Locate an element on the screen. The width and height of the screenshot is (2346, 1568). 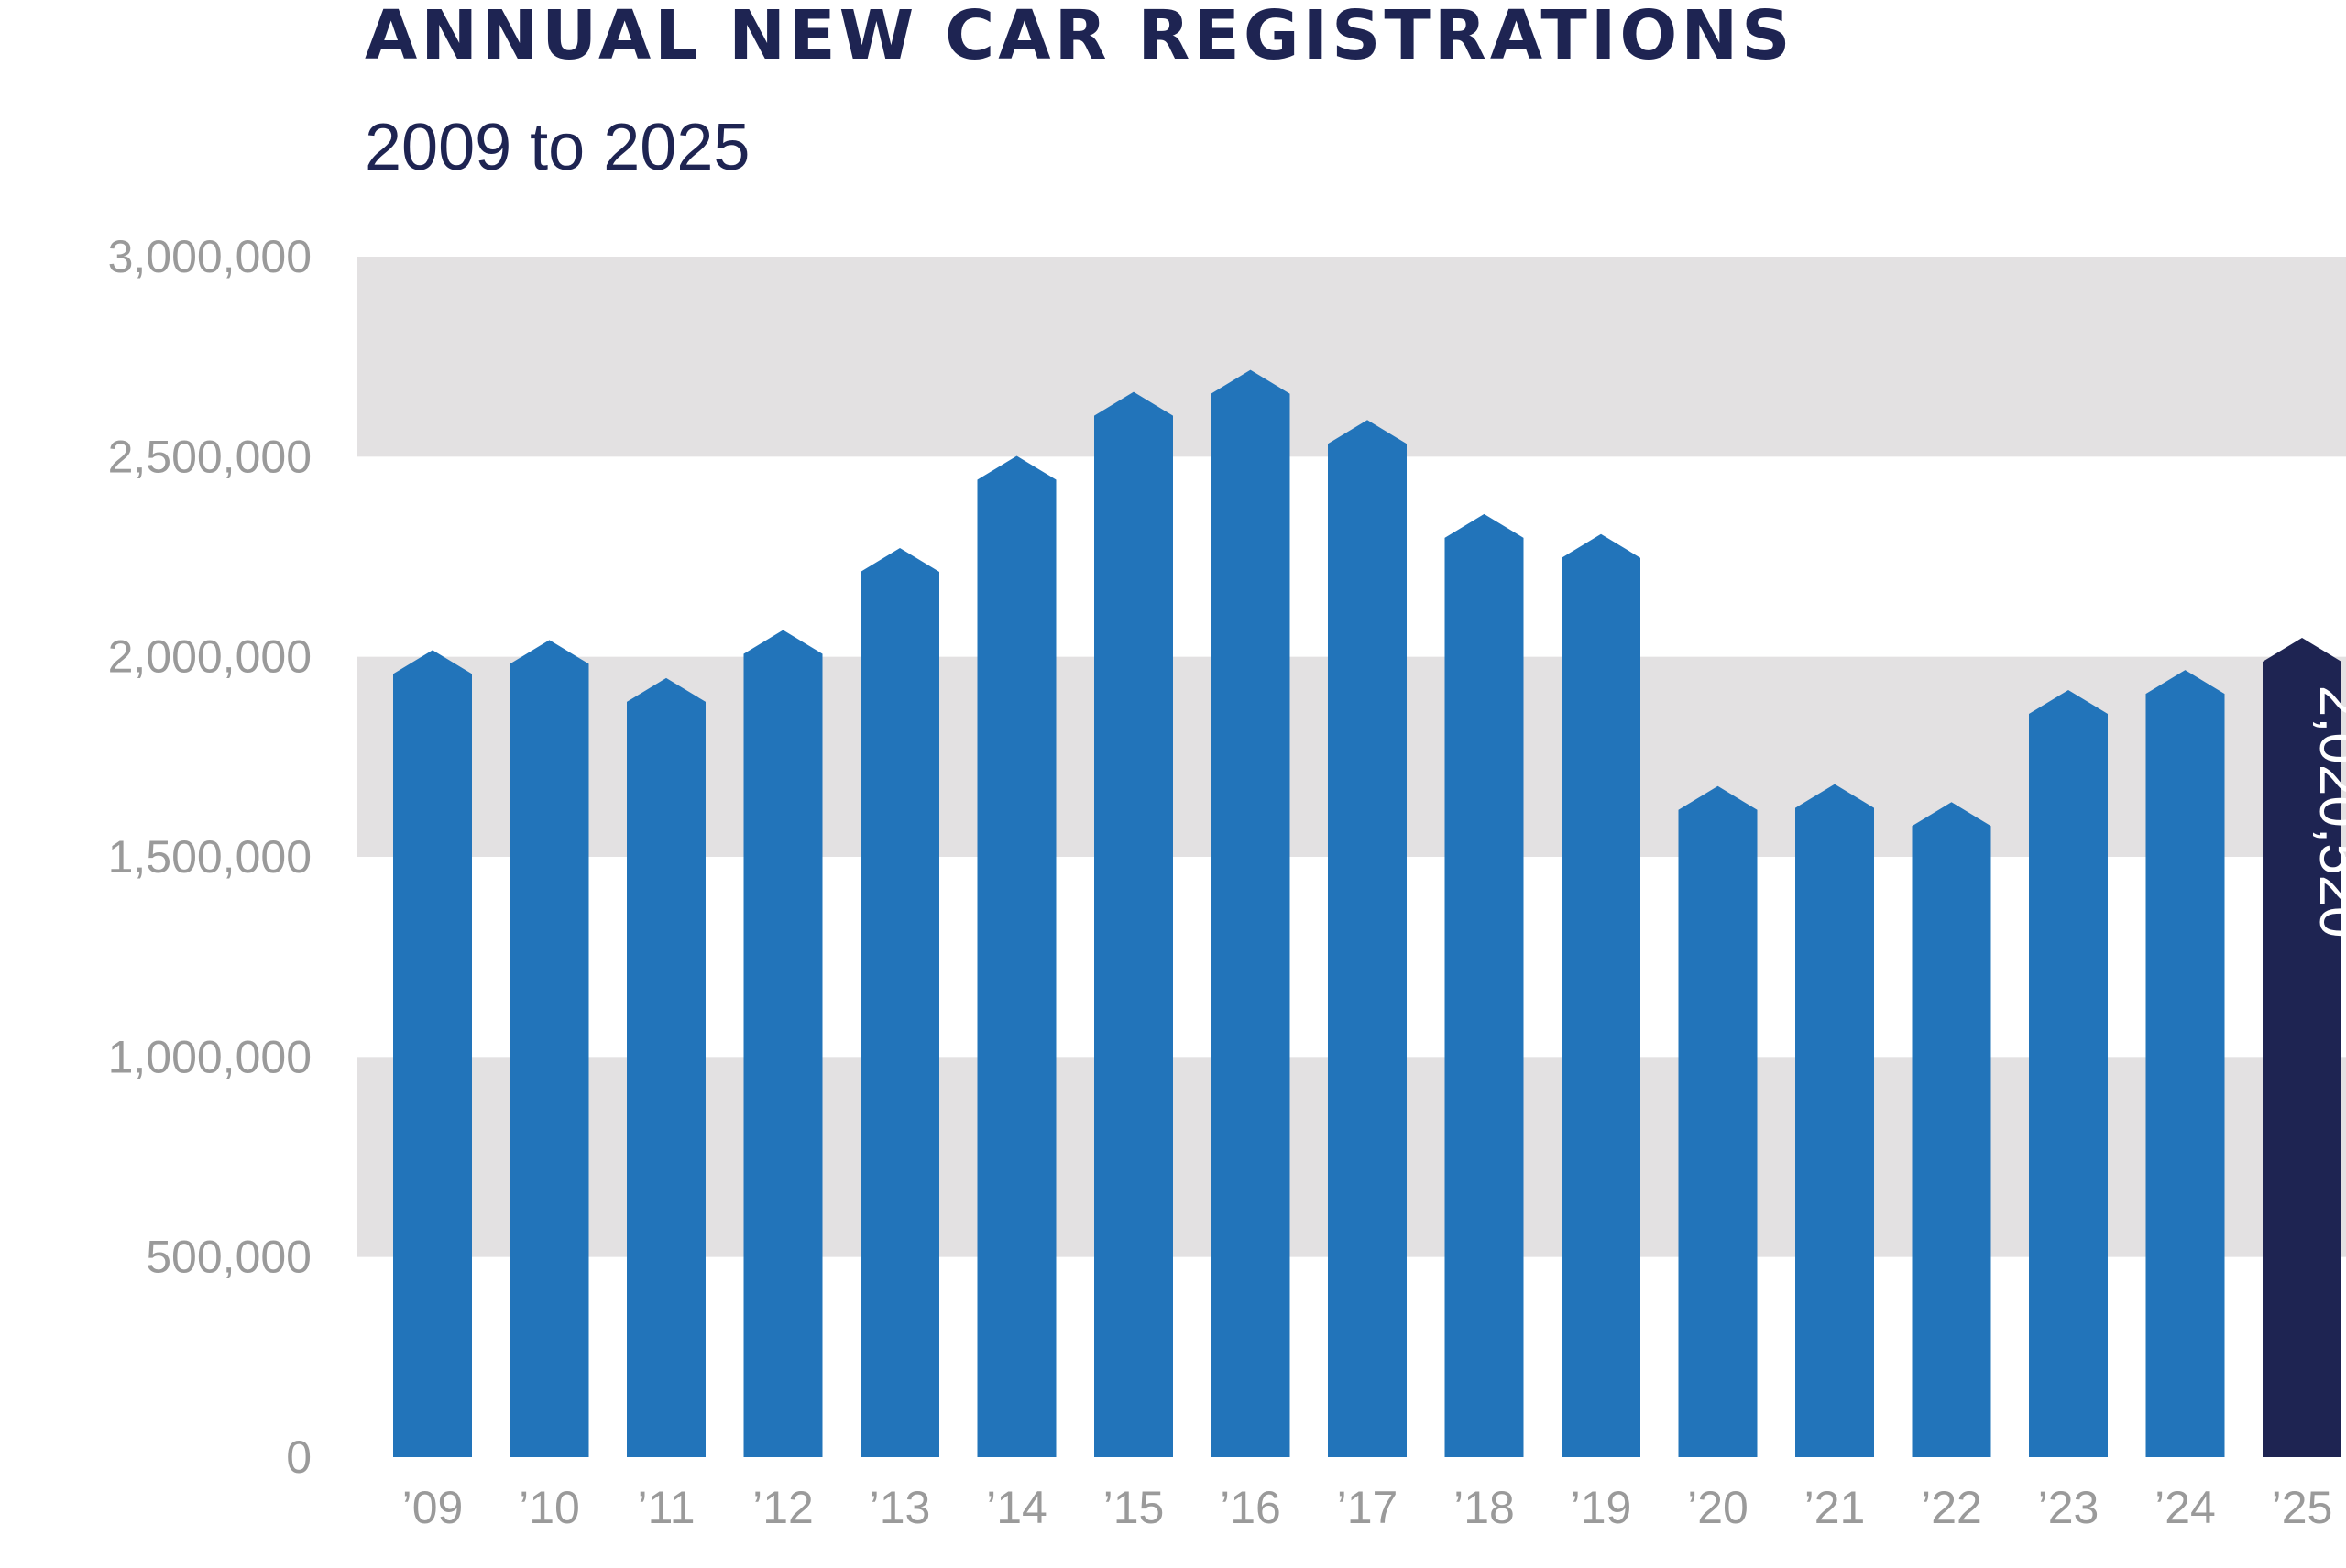
x-tick-label: ’10 is located at coordinates (549, 1507).